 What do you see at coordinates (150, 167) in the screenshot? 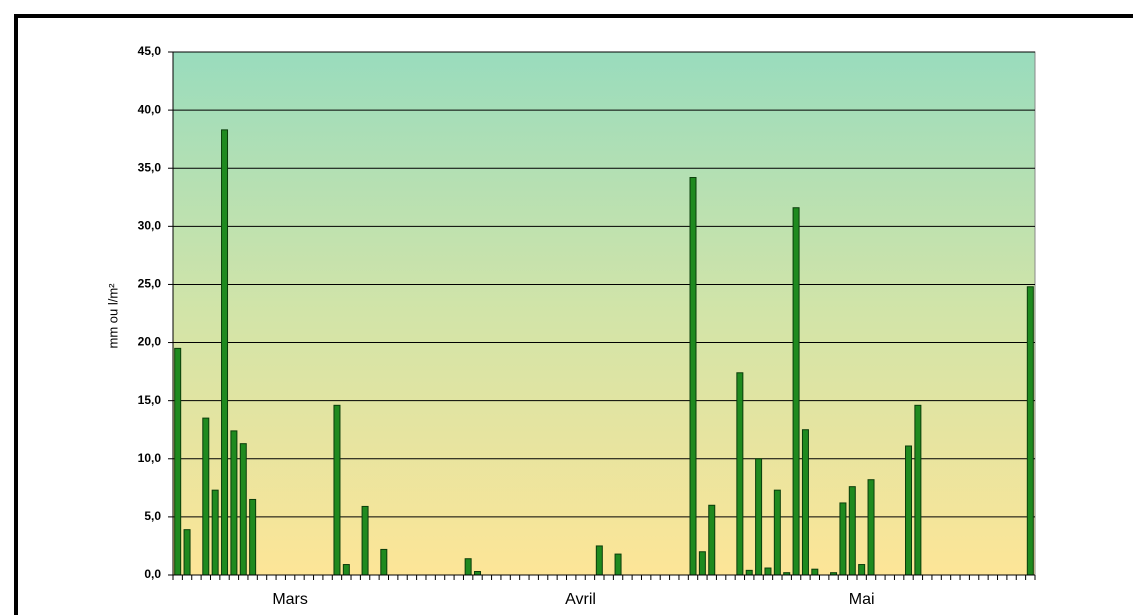
I see `y-tick-label: 35,0` at bounding box center [150, 167].